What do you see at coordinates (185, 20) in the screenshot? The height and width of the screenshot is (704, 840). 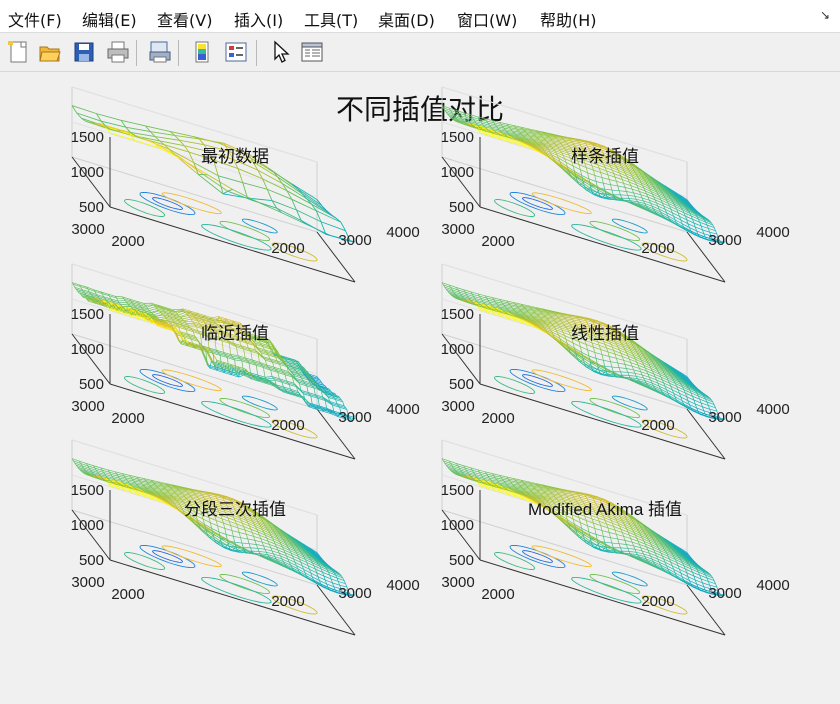 I see `menu-view: 查看(V)` at bounding box center [185, 20].